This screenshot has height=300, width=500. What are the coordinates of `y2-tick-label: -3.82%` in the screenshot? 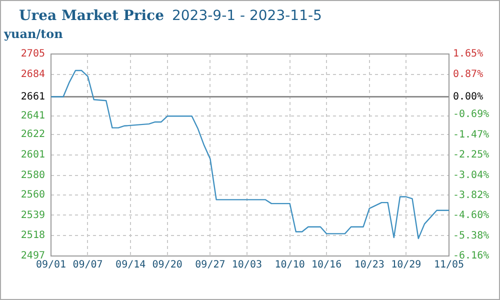 It's located at (471, 196).